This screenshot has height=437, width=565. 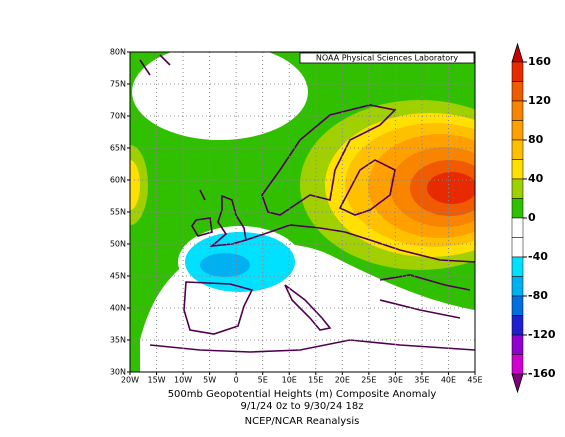 I want to click on coast-finland, so click(x=367, y=187).